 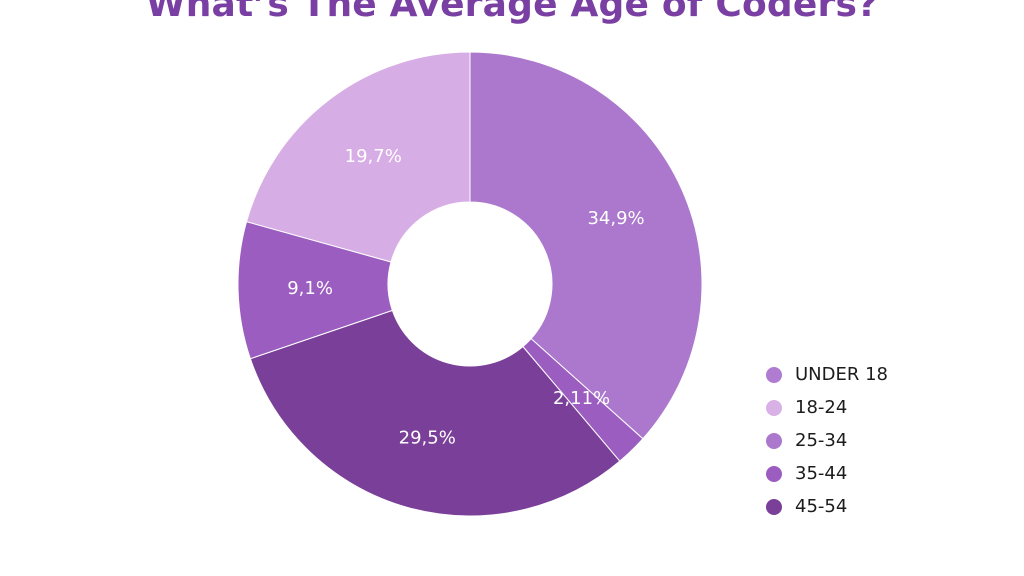 I want to click on legend-item: 25-34, so click(x=827, y=440).